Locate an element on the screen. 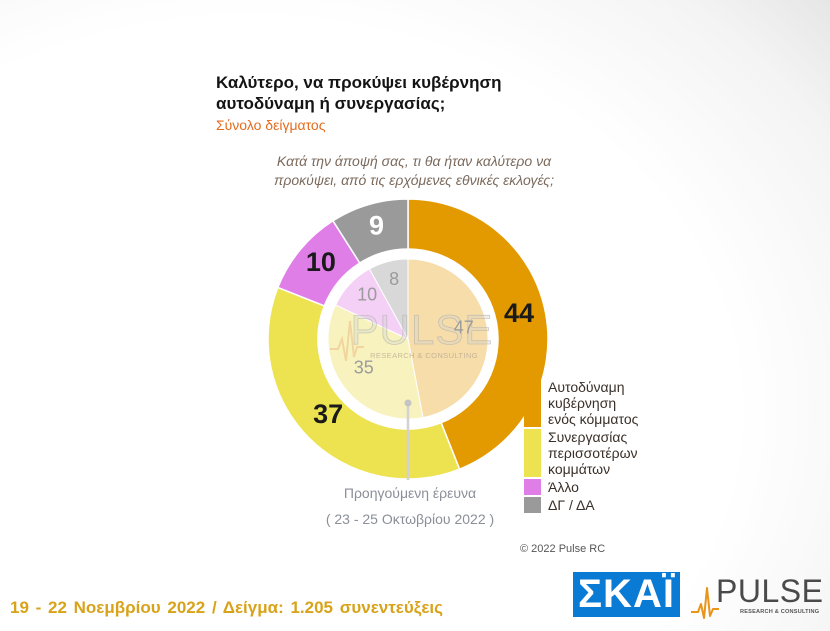  legend-item: Συνεργασίας περισσοτέρων κομμάτων is located at coordinates (583, 453).